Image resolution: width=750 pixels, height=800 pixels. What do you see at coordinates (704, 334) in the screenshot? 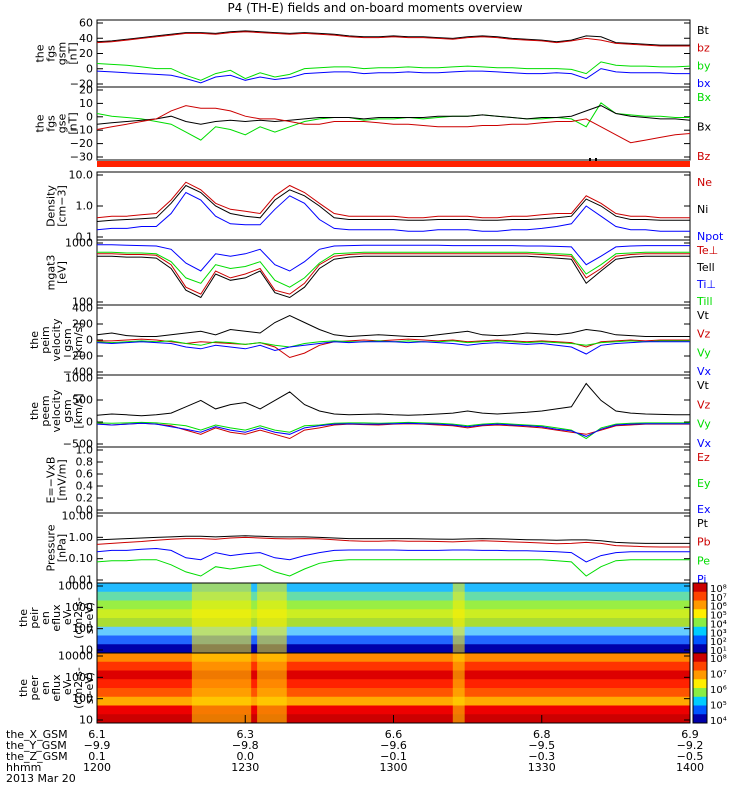
I see `legend-entry: Vz` at bounding box center [704, 334].